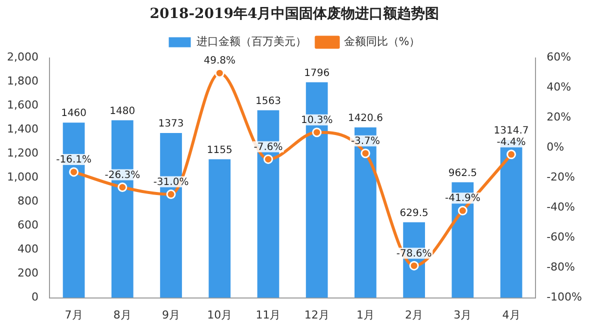  Describe the element at coordinates (561, 267) in the screenshot. I see `y2-tick-label: -80%` at that location.